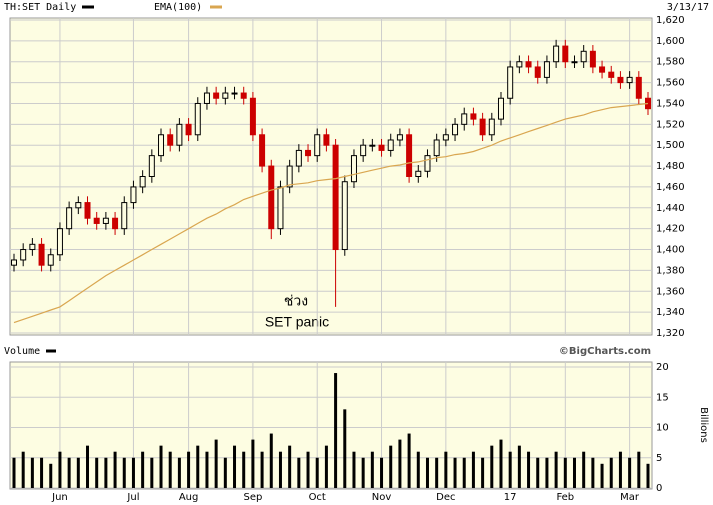 This screenshot has width=713, height=505. What do you see at coordinates (189, 497) in the screenshot?
I see `x-tick-label: Aug` at bounding box center [189, 497].